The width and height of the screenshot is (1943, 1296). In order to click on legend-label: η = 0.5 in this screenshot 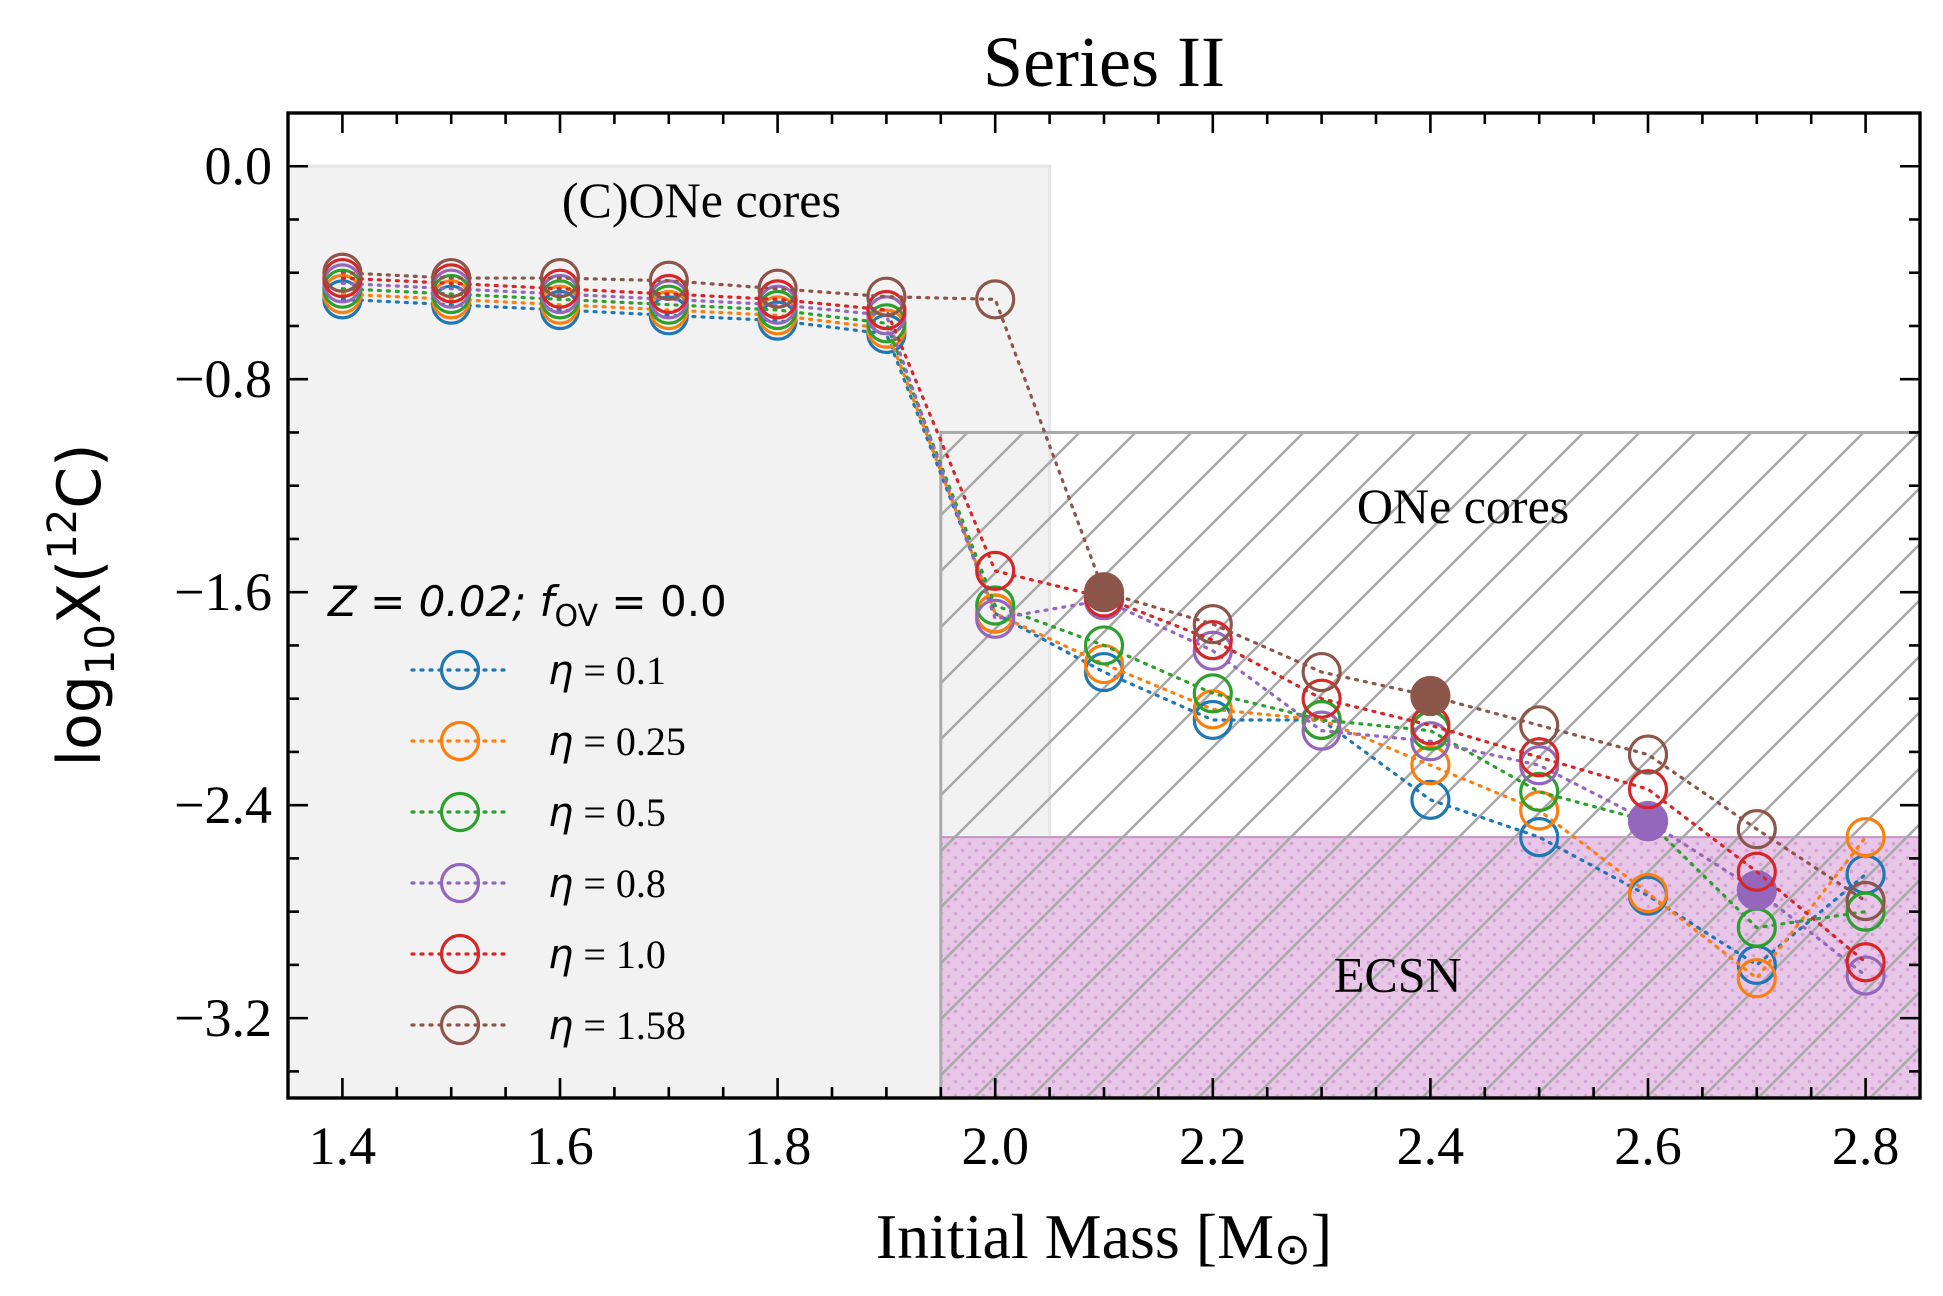, I will do `click(607, 813)`.